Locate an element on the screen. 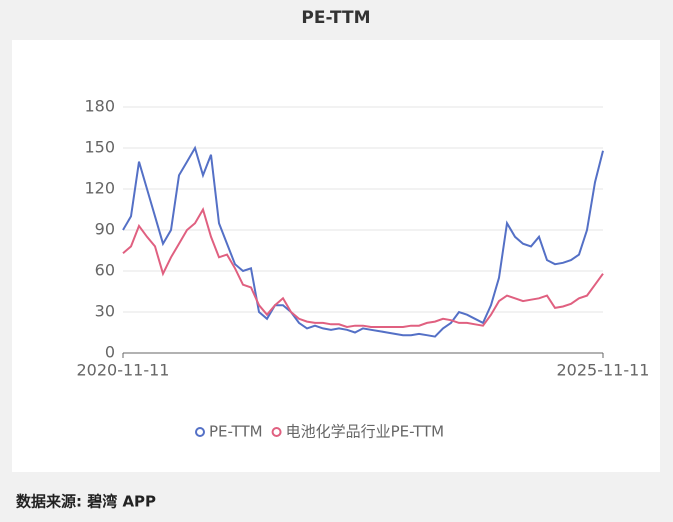 This screenshot has width=673, height=522. y-tick-label: 180 is located at coordinates (99, 106).